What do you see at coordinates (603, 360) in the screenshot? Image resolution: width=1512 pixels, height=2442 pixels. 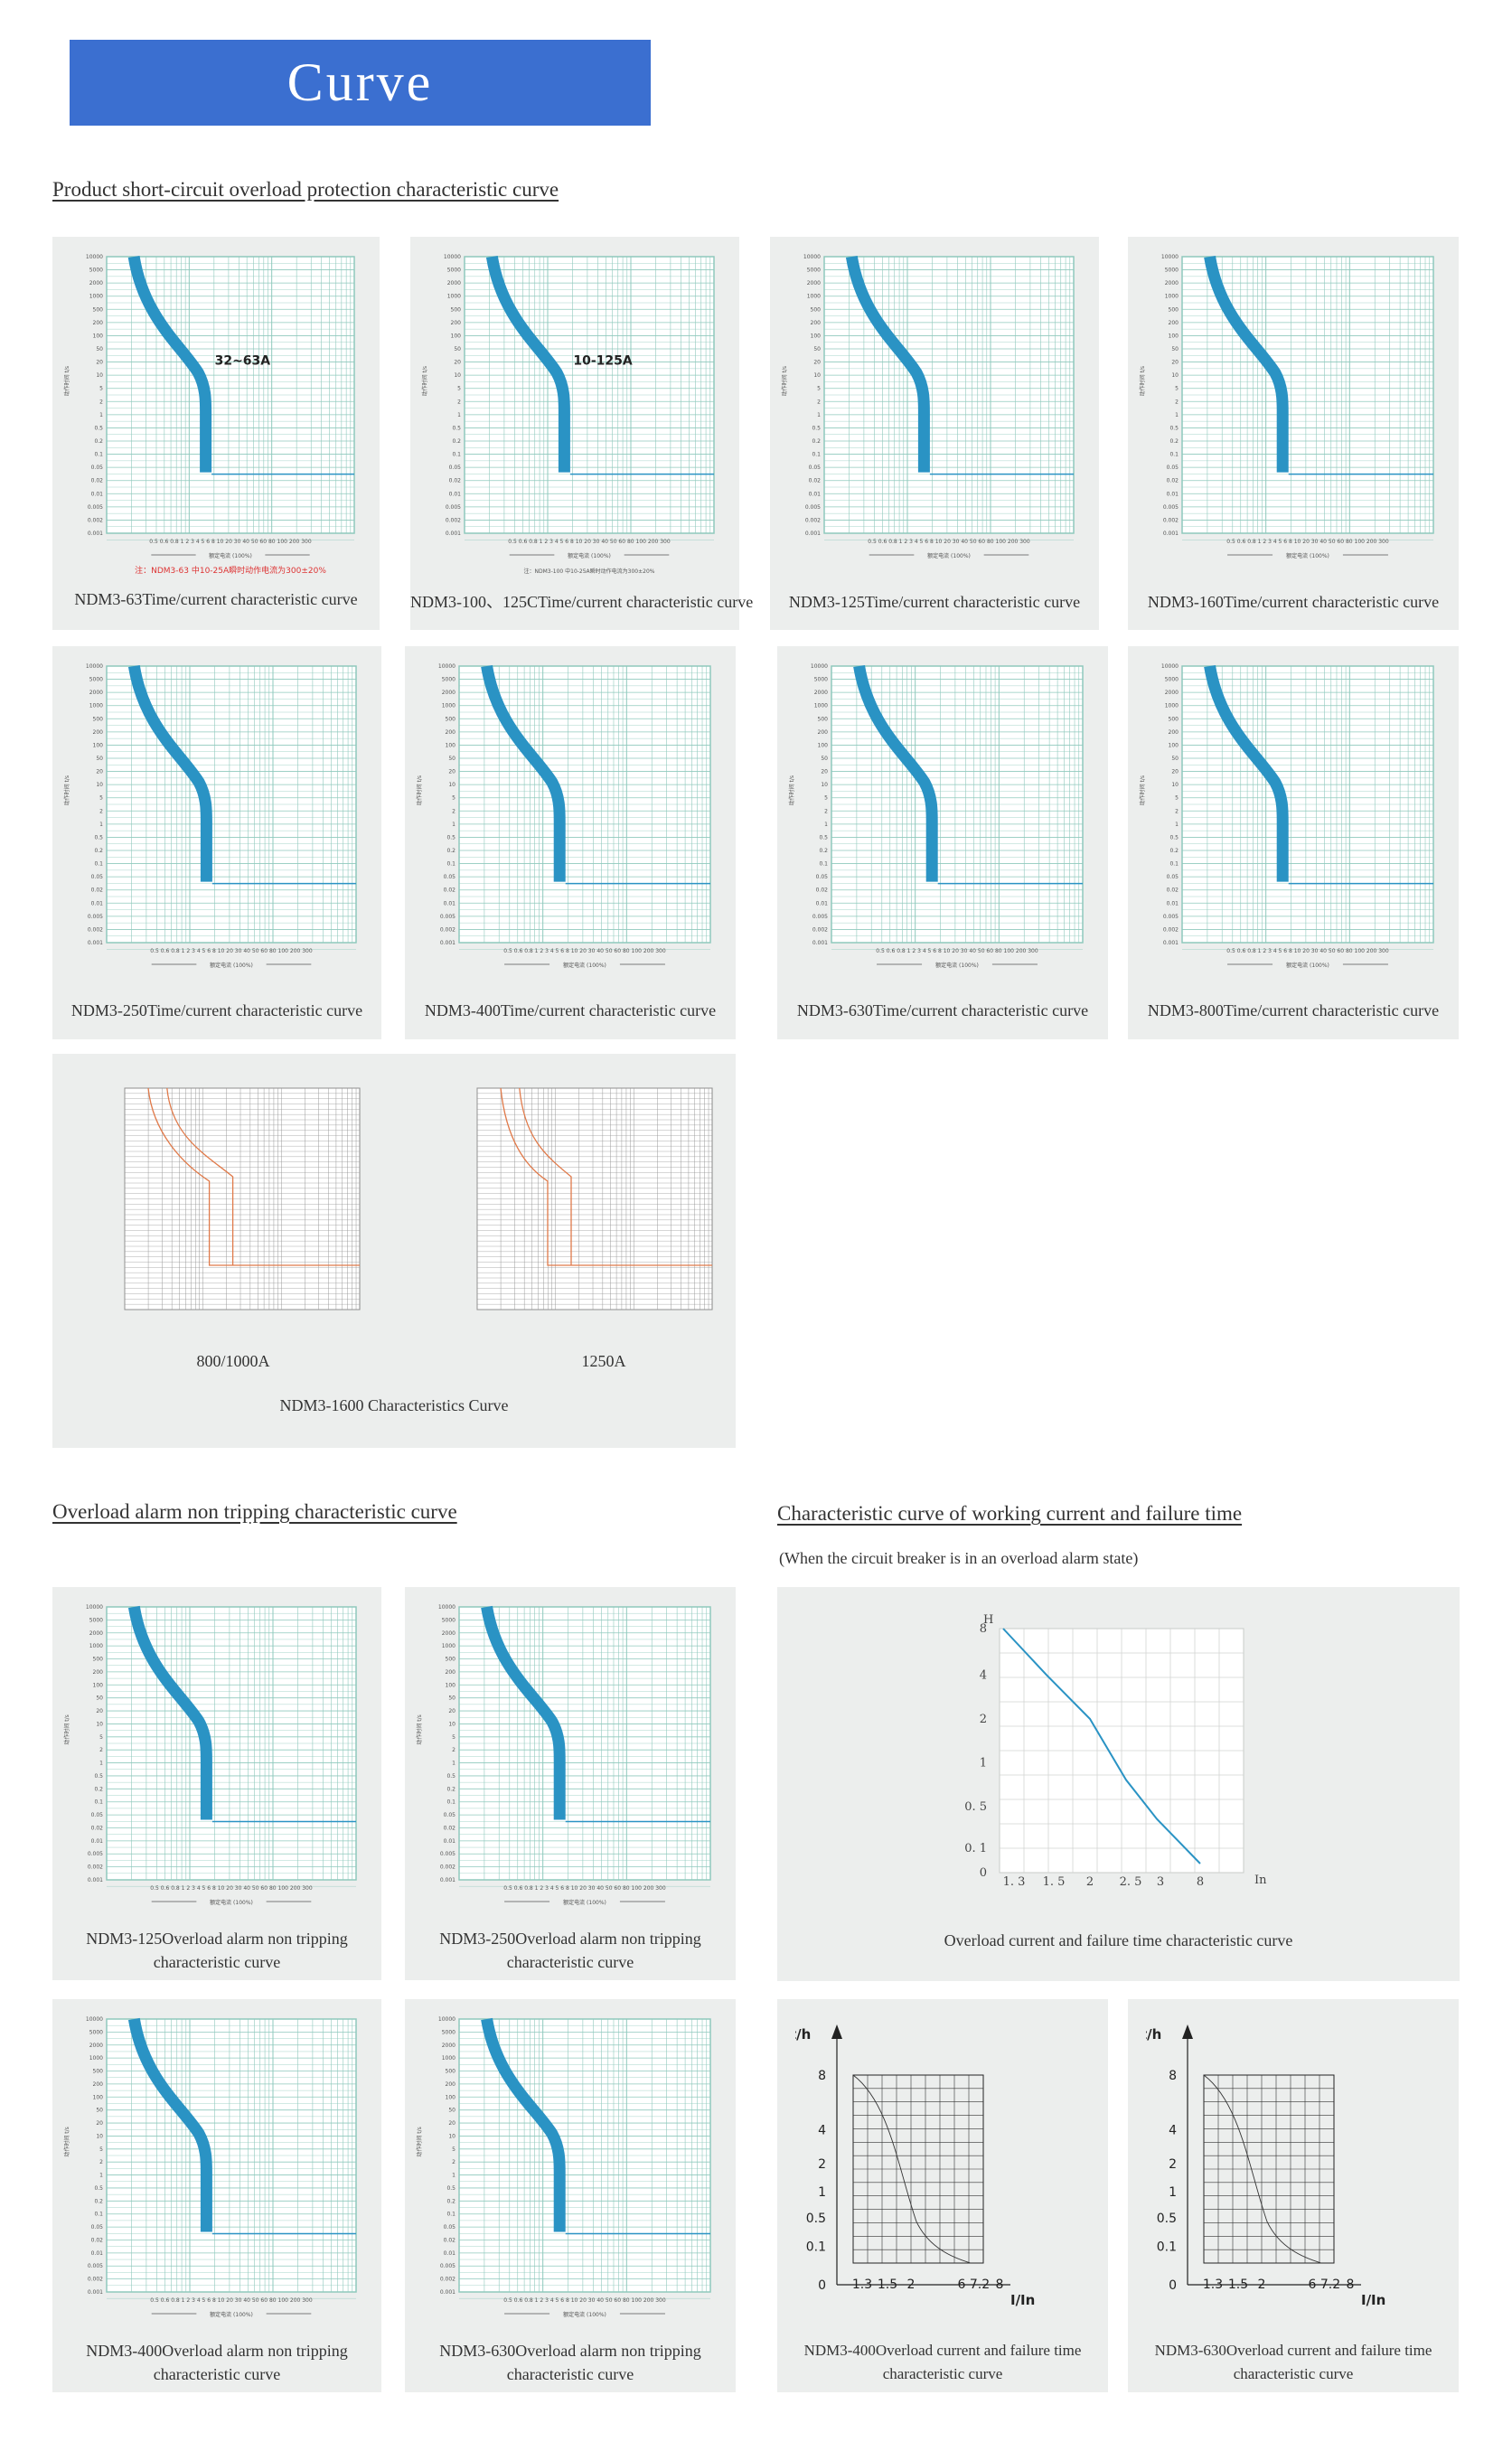 I see `band-label: 10-125A` at bounding box center [603, 360].